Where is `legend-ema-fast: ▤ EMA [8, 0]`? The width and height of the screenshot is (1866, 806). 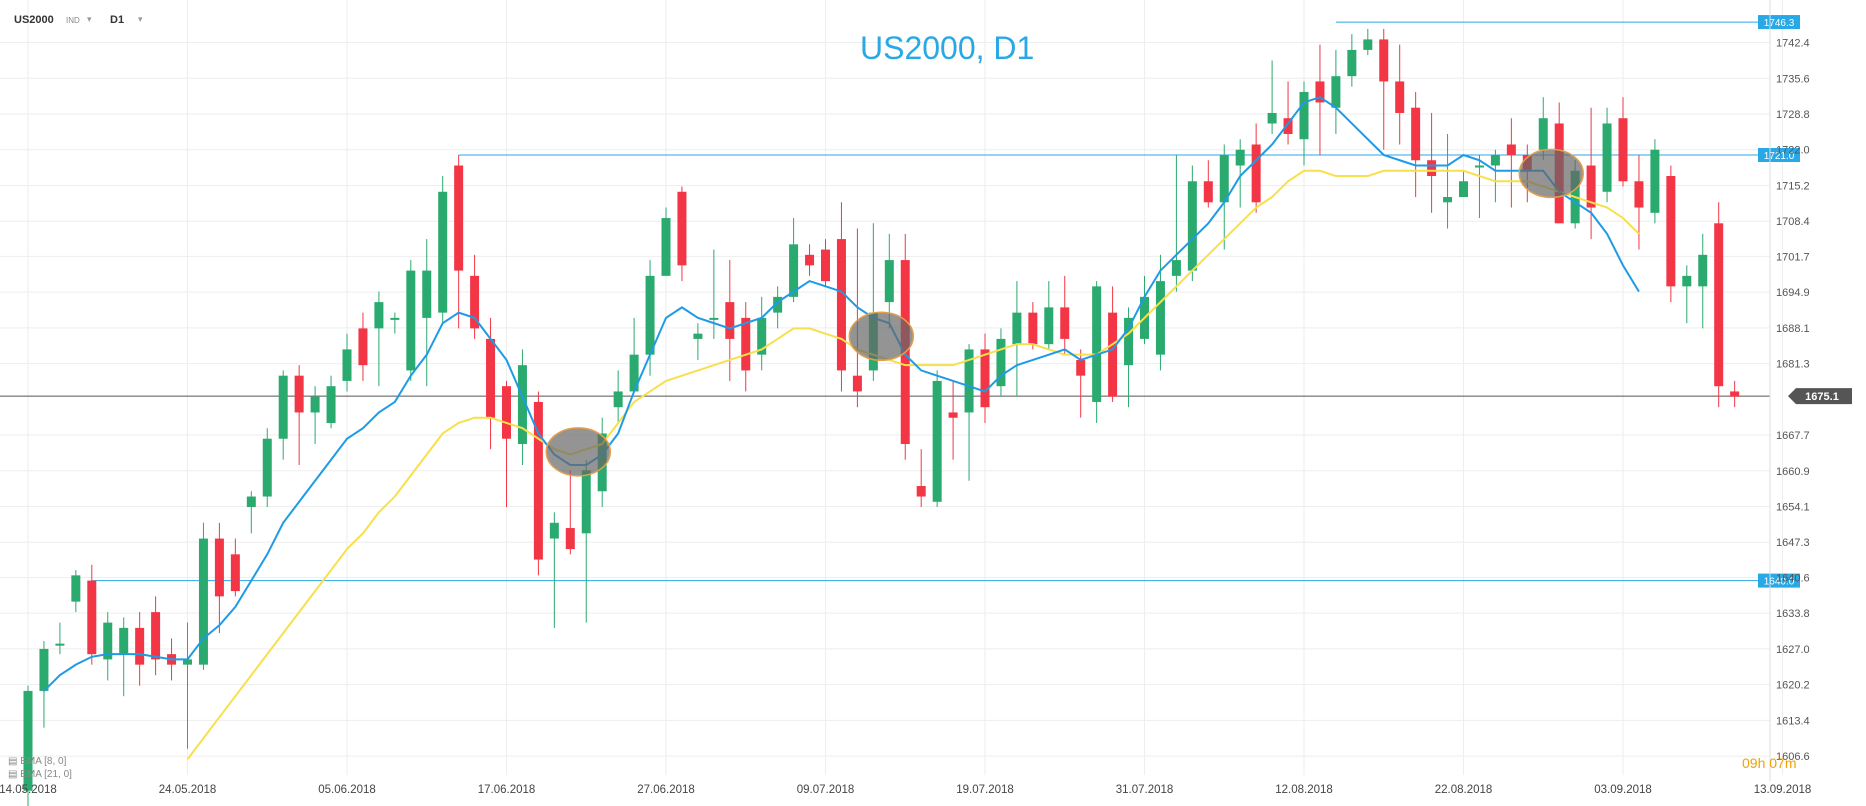
legend-ema-fast: ▤ EMA [8, 0] is located at coordinates (37, 761).